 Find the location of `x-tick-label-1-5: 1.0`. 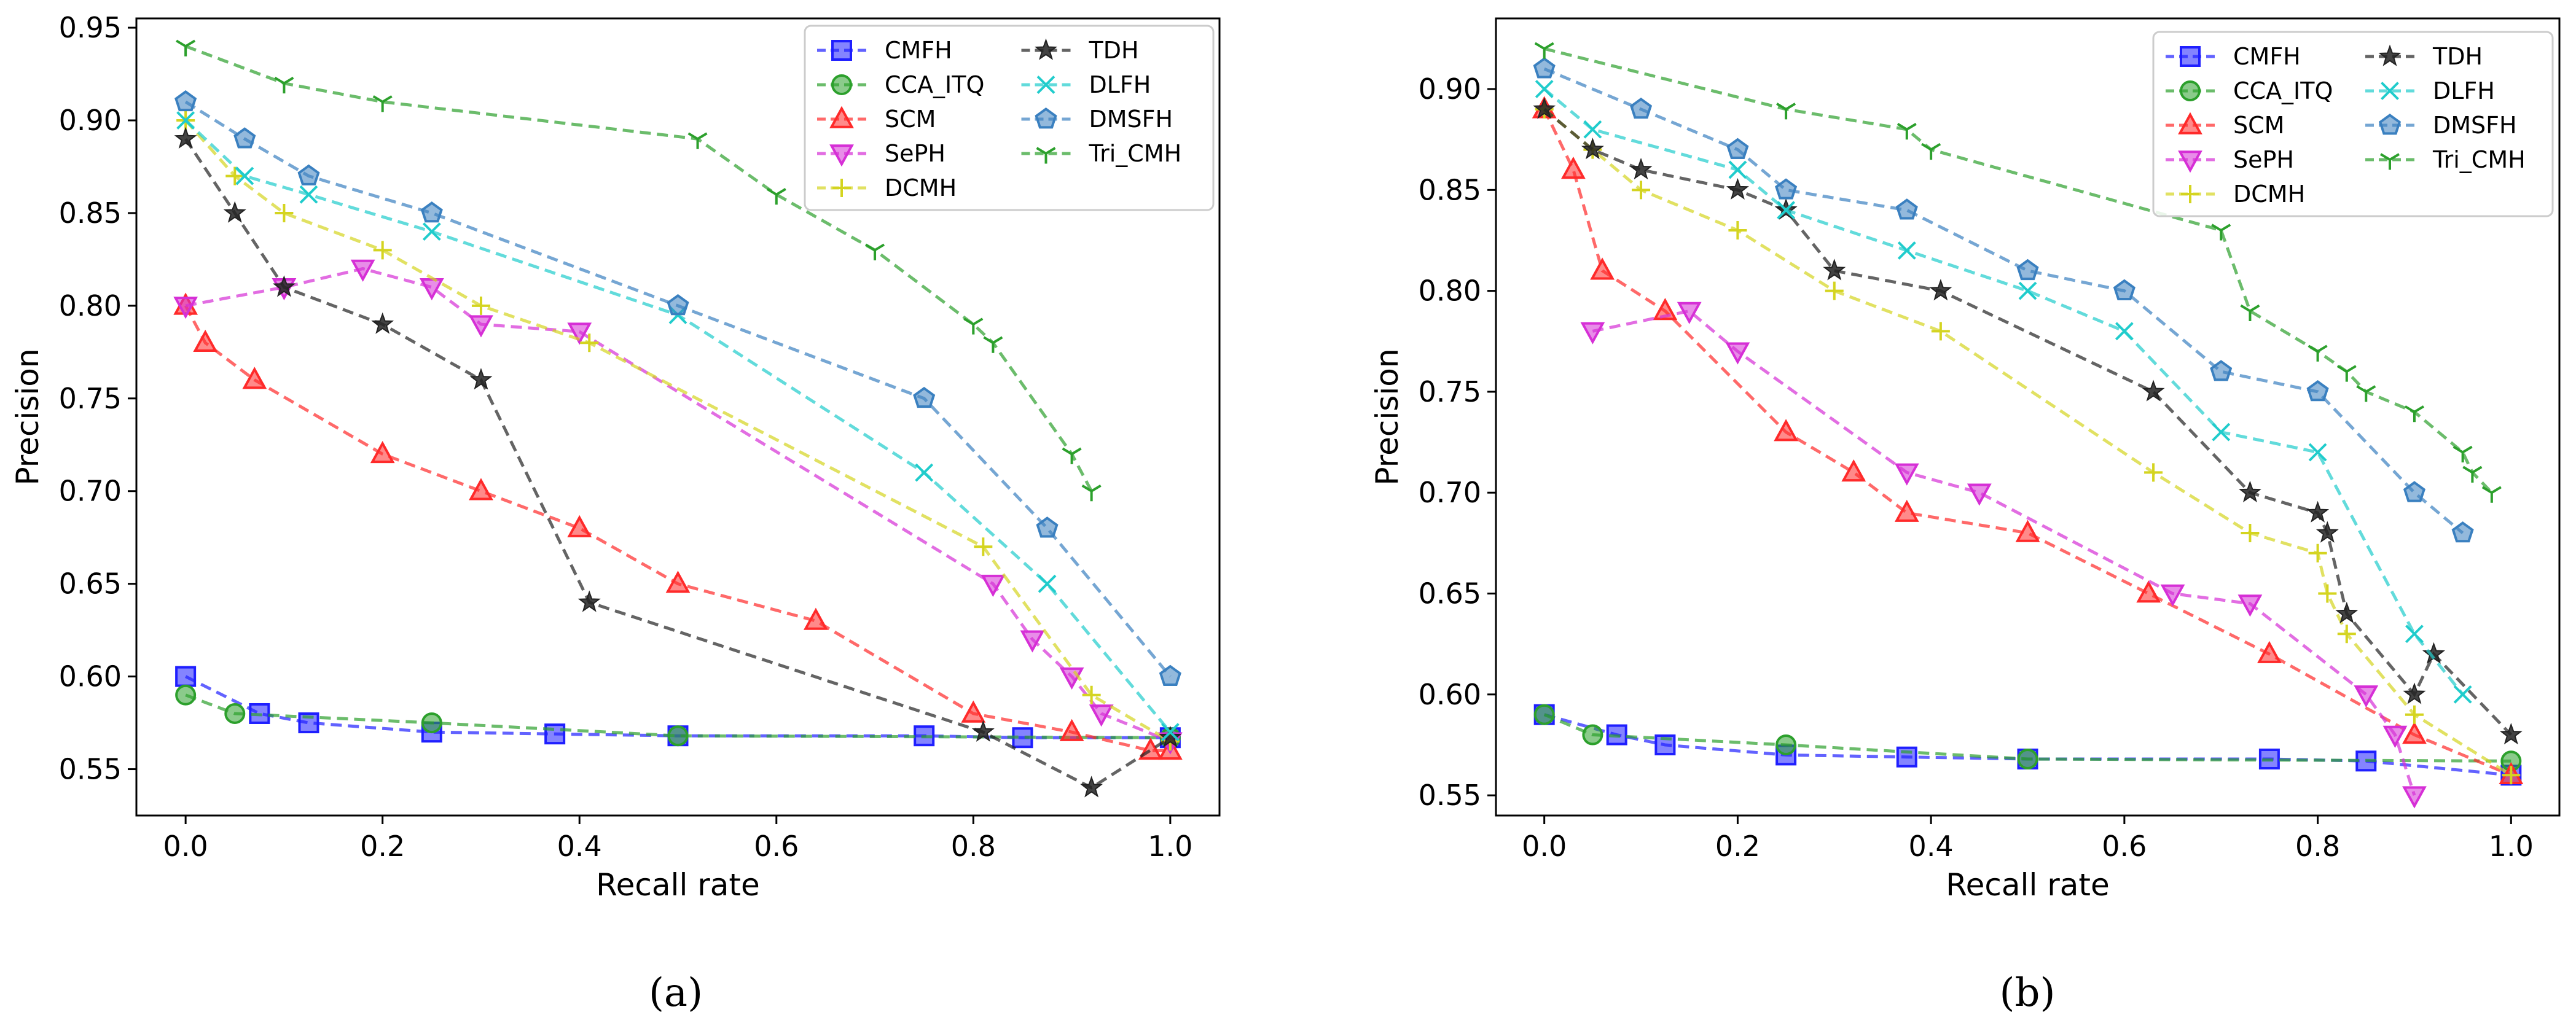

x-tick-label-1-5: 1.0 is located at coordinates (2511, 846).